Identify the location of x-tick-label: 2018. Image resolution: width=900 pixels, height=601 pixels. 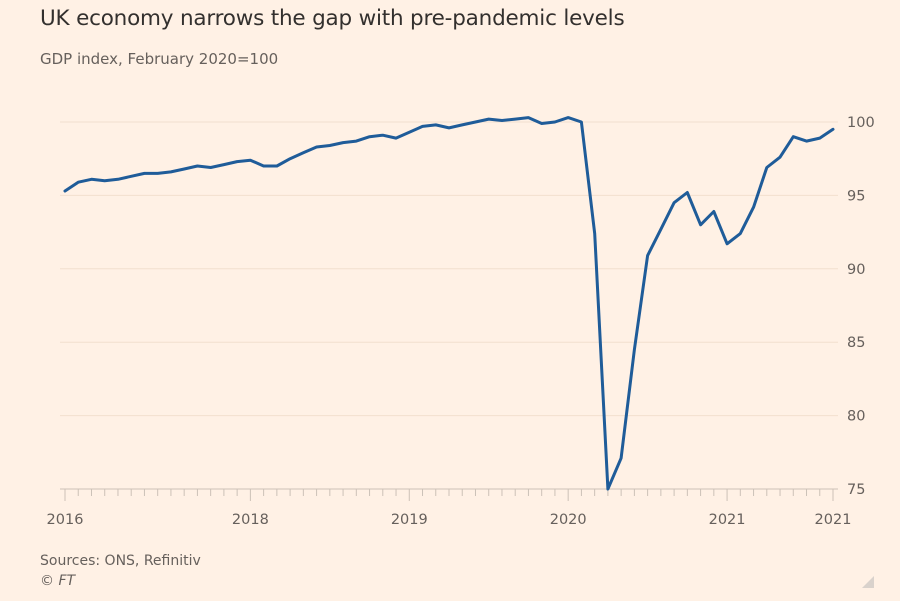
(250, 520).